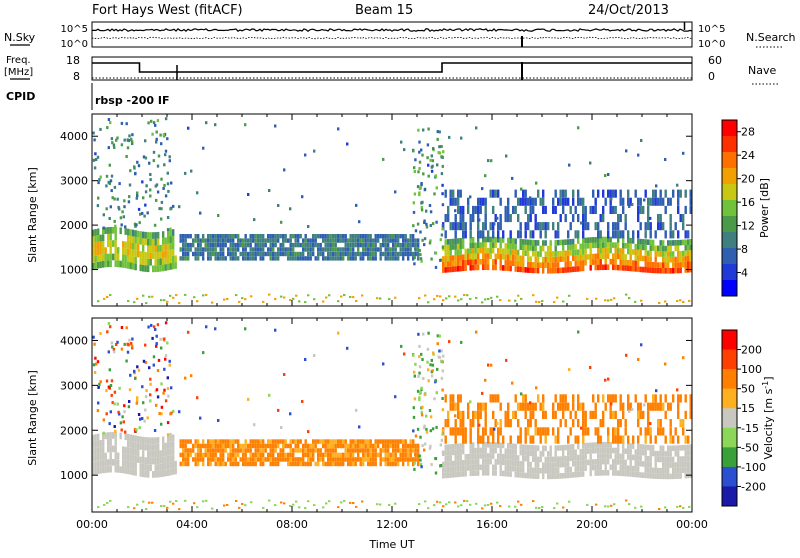 Image resolution: width=800 pixels, height=558 pixels. I want to click on x-tick-label: 20:00, so click(592, 524).